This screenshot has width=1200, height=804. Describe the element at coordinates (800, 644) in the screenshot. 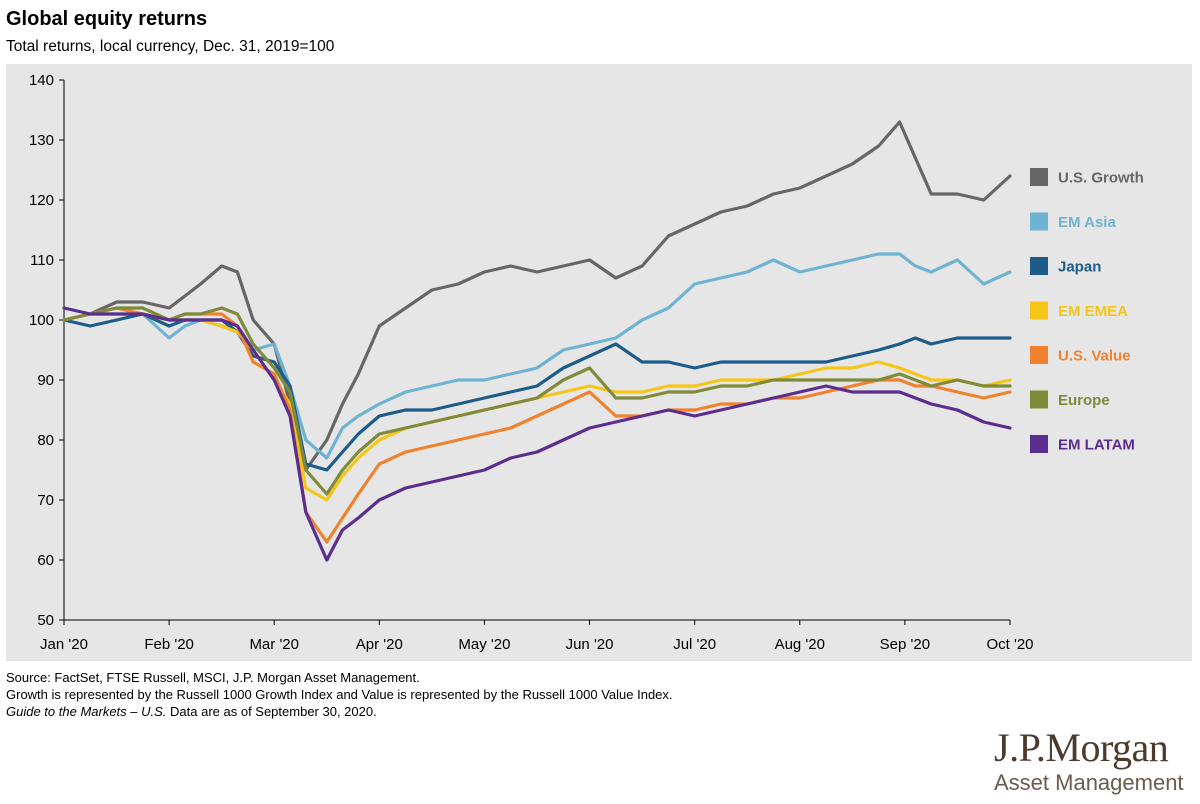

I see `x-tick-label: Aug '20` at that location.